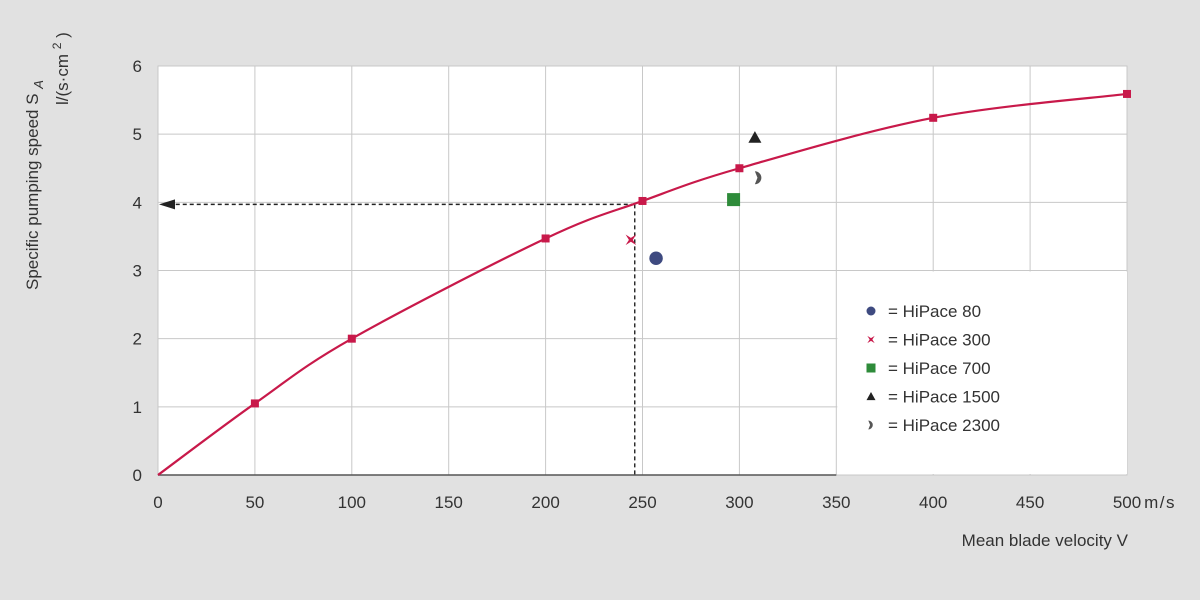  I want to click on y-tick-label: 6, so click(137, 66).